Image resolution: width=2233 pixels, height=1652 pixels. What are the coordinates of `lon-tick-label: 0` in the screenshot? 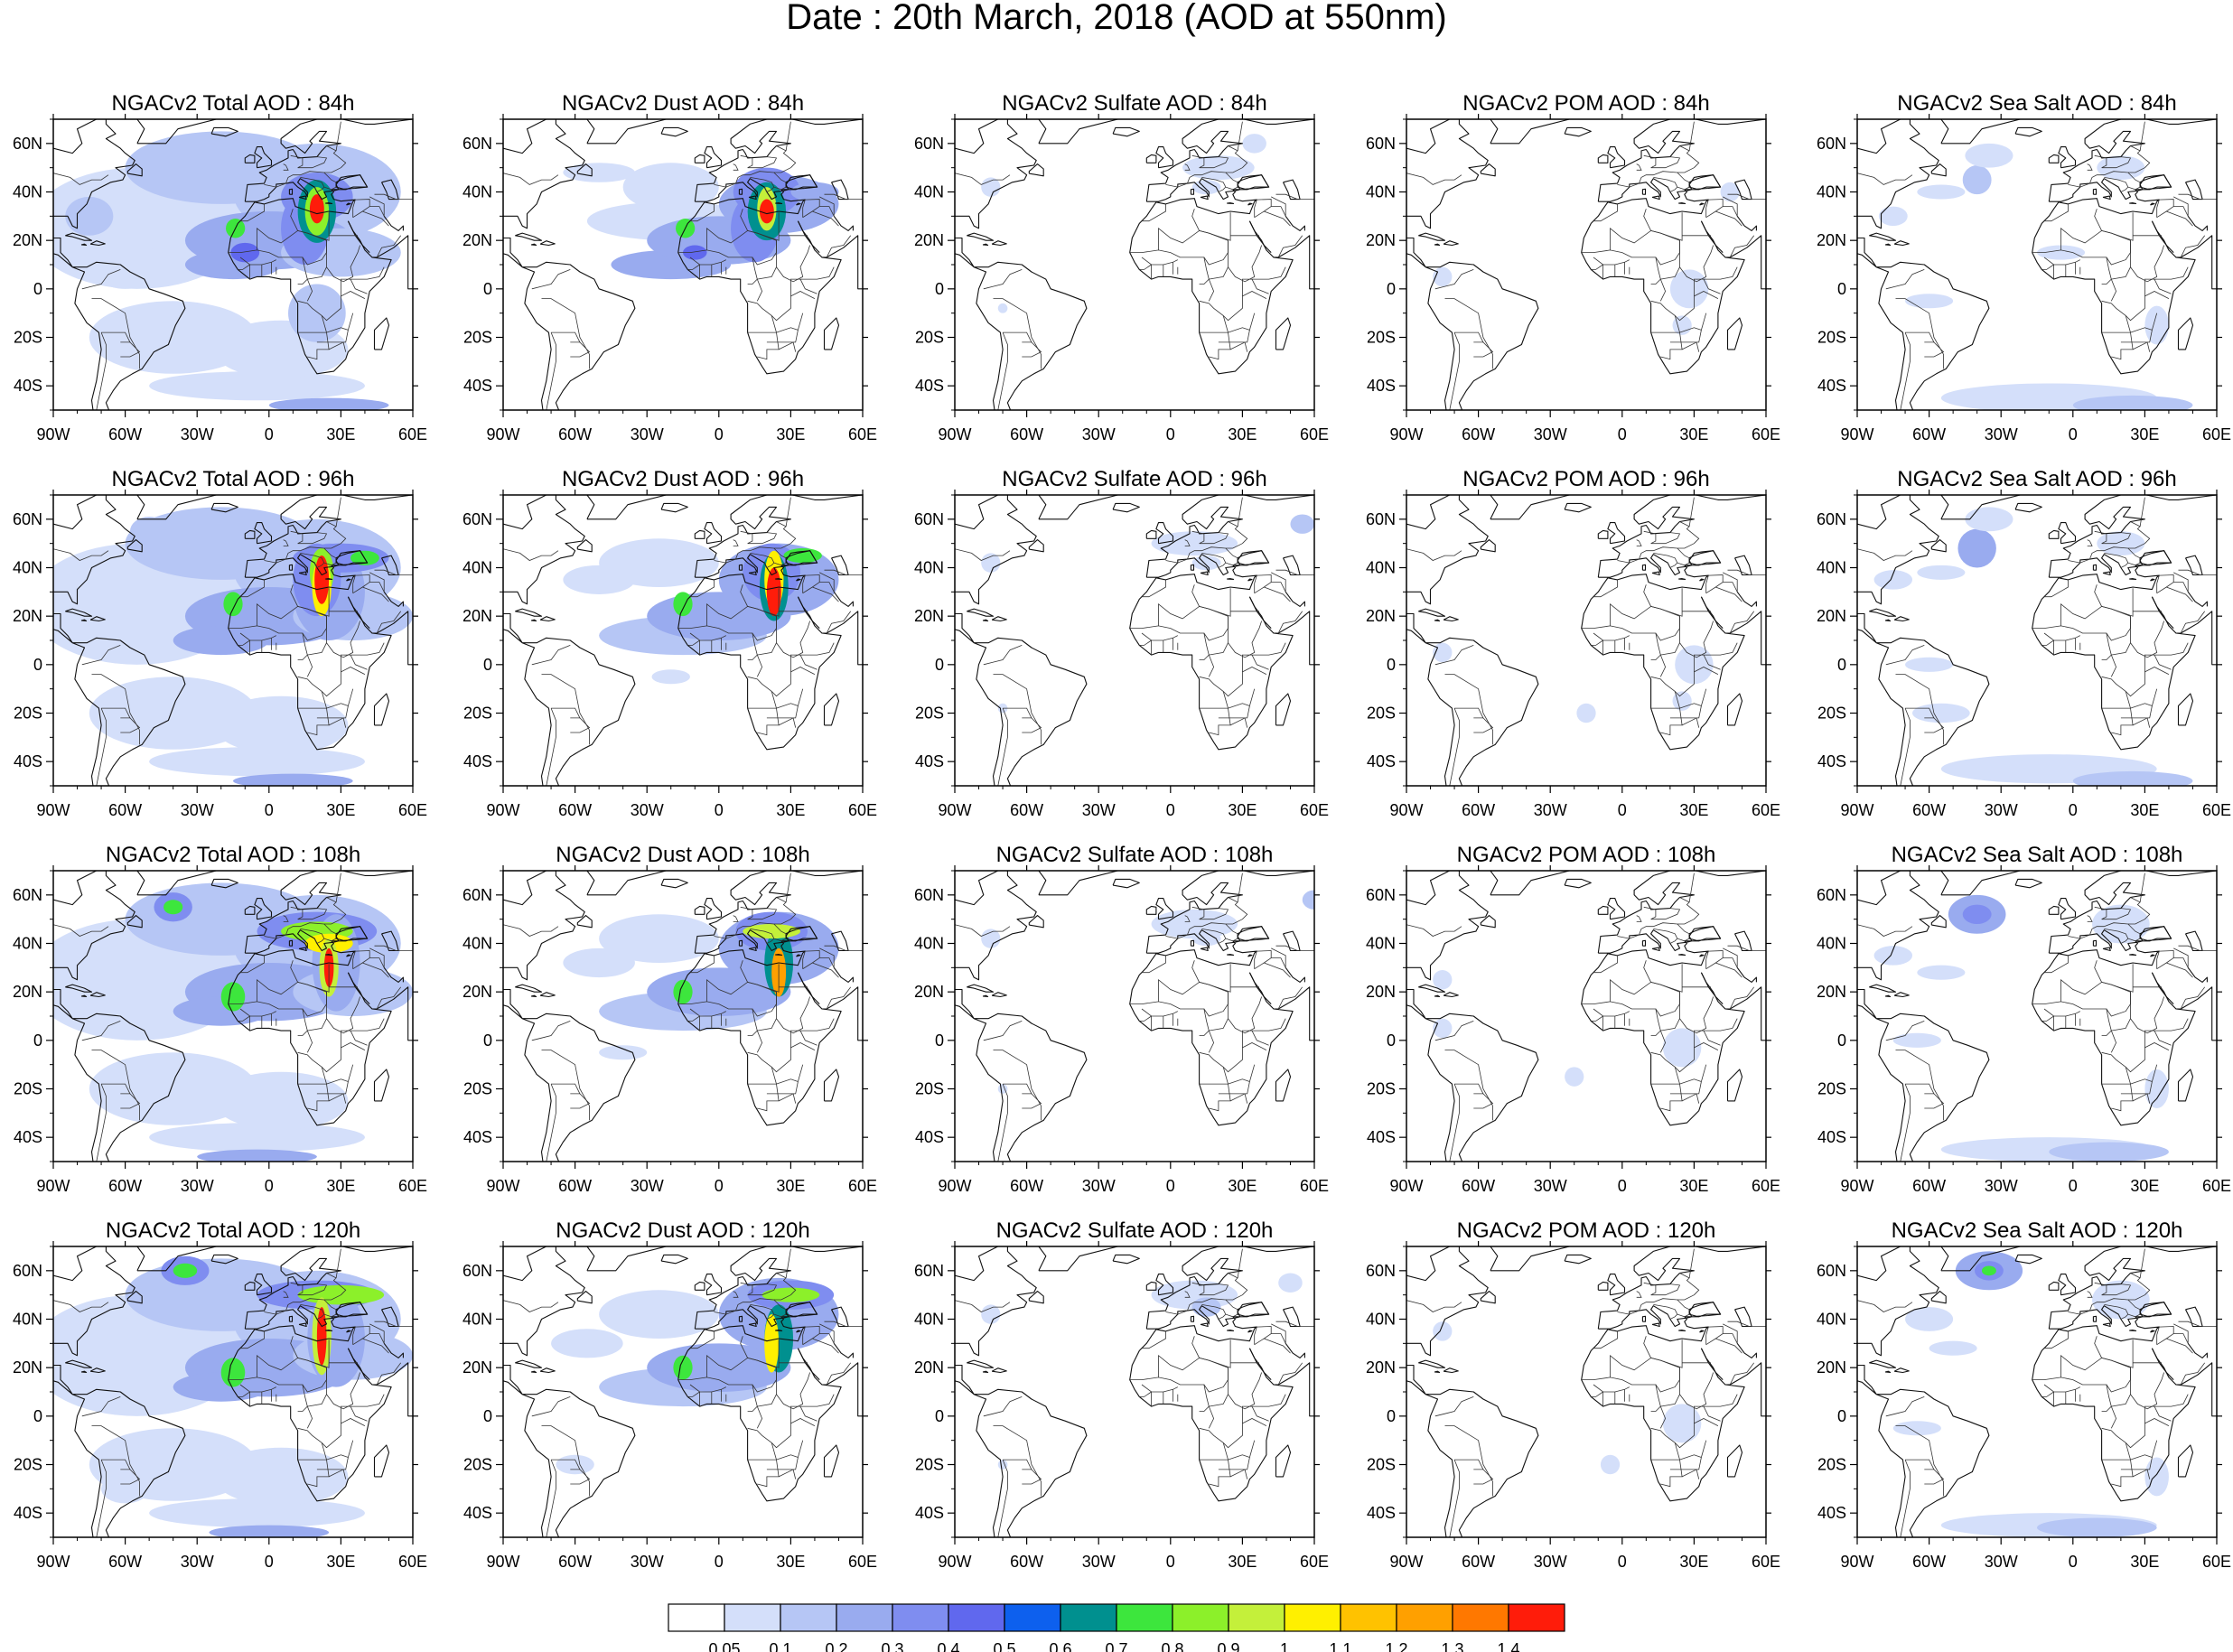 It's located at (269, 434).